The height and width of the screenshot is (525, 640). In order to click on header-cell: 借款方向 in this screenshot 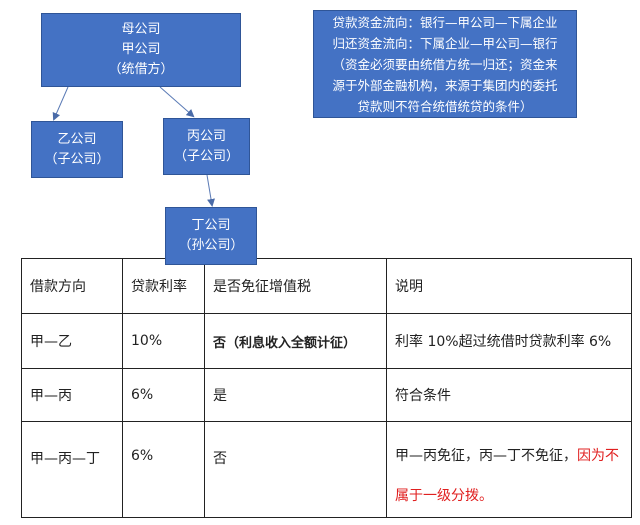, I will do `click(72, 286)`.